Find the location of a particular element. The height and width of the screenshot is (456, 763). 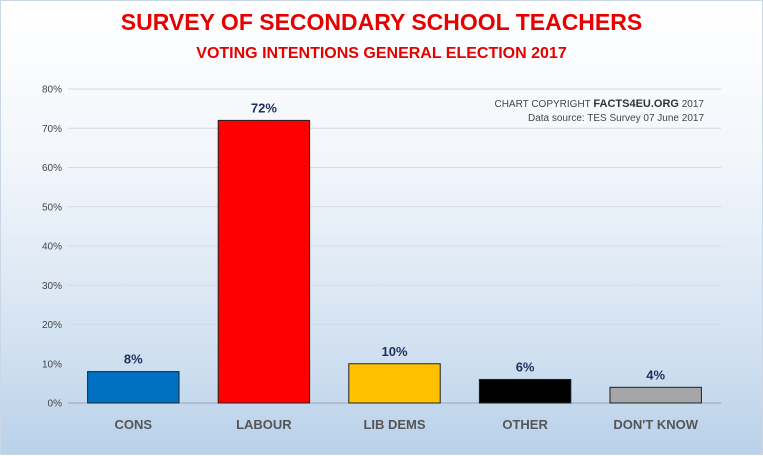

x-axis: CONS LABOUR LIB DEMS OTHER DON'T KNOW is located at coordinates (407, 424).